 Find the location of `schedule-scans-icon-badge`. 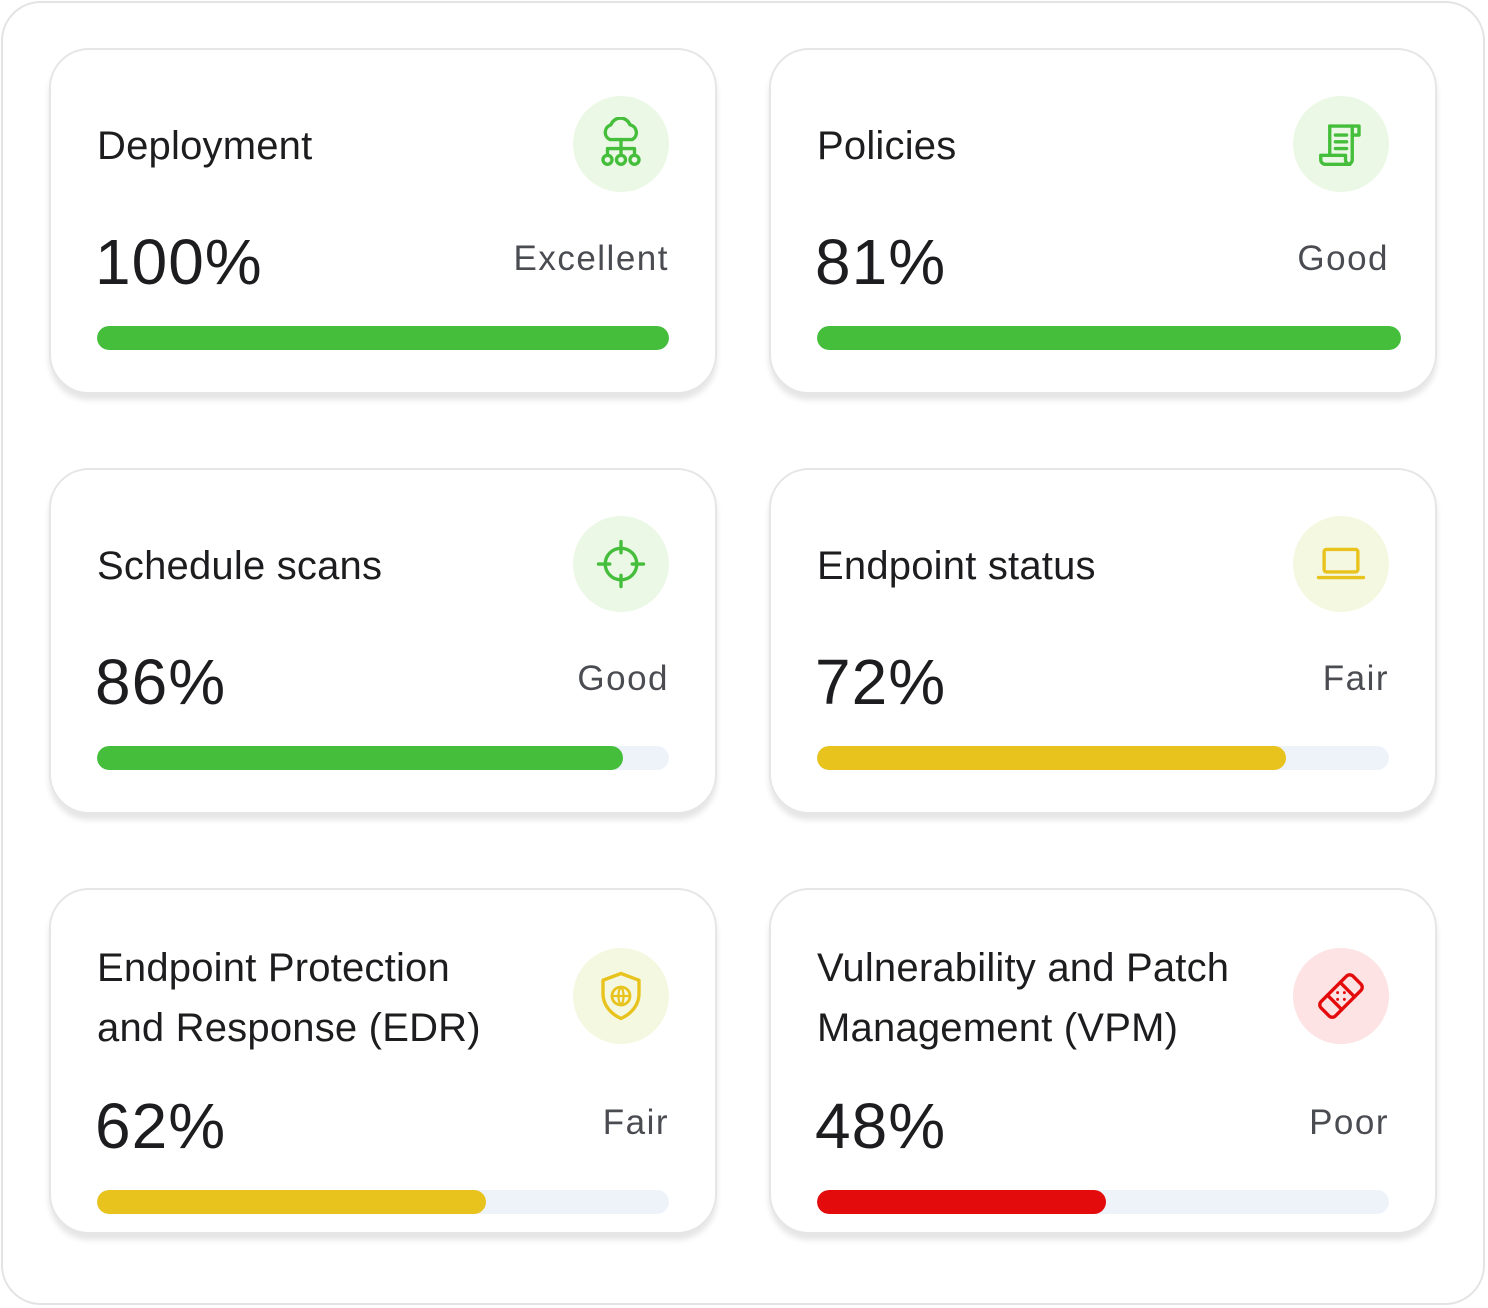

schedule-scans-icon-badge is located at coordinates (621, 564).